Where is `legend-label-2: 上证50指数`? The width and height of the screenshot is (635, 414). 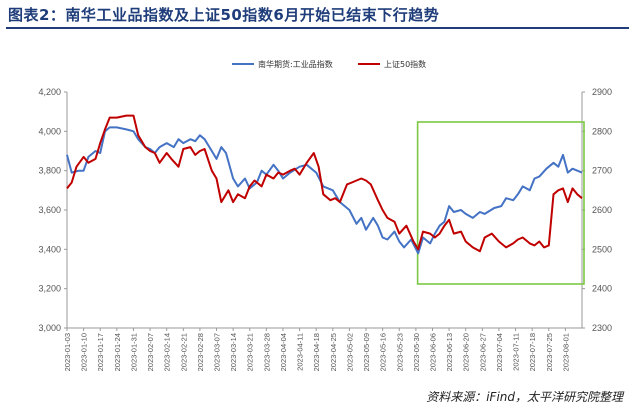
legend-label-2: 上证50指数 is located at coordinates (405, 64).